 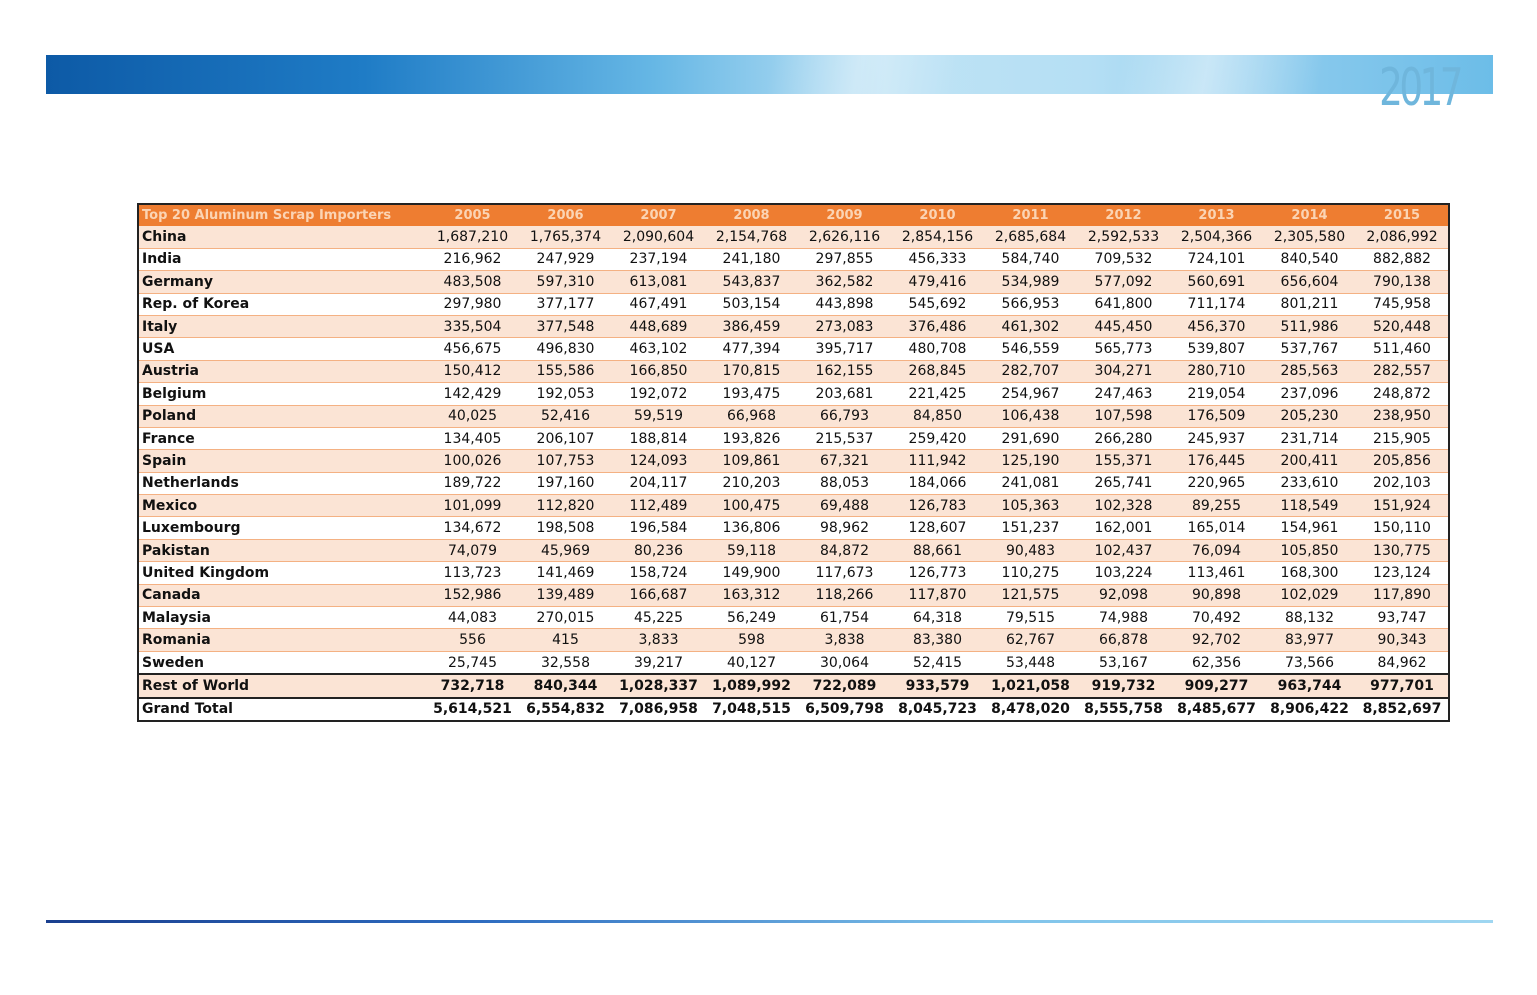 I want to click on table-cell: 102,437, so click(x=1123, y=551).